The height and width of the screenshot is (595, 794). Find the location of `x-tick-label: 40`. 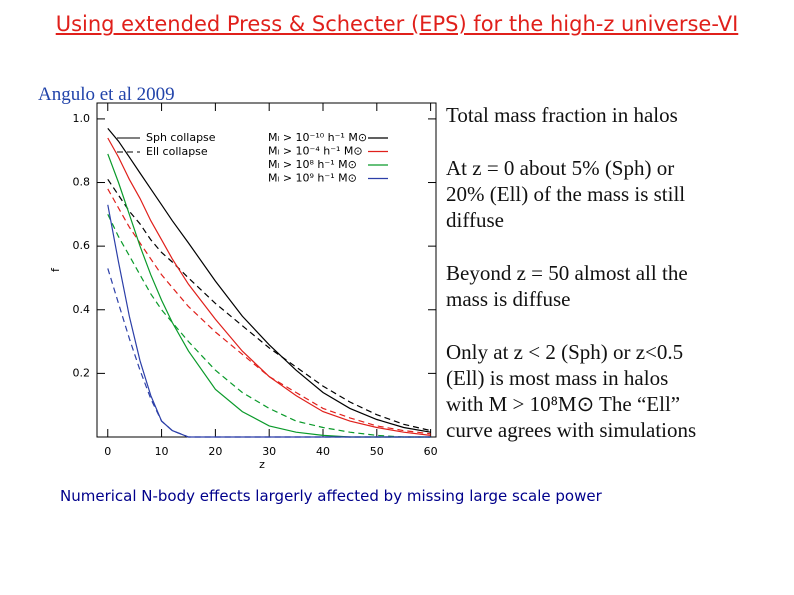

x-tick-label: 40 is located at coordinates (323, 451).